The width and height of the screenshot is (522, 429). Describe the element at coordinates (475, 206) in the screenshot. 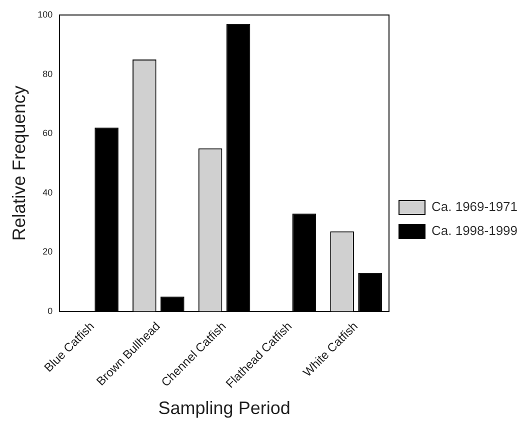

I see `legend-label: Ca. 1969-1971` at that location.